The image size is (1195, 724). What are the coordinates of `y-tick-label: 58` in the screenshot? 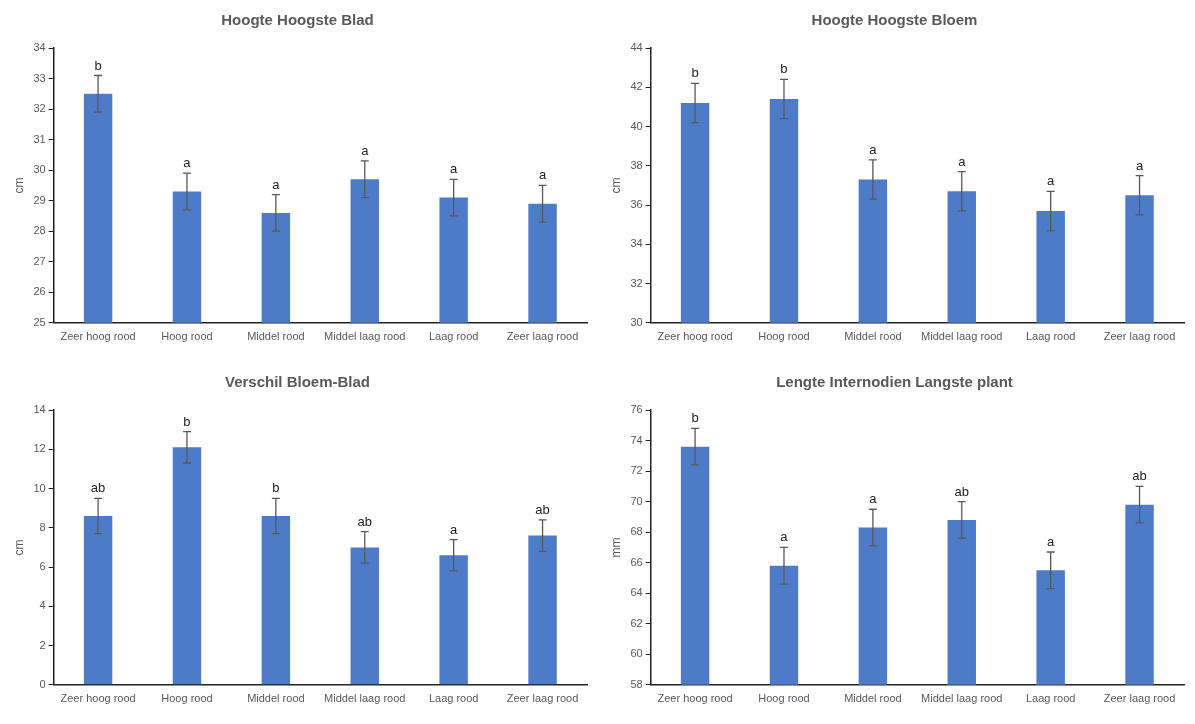 It's located at (636, 683).